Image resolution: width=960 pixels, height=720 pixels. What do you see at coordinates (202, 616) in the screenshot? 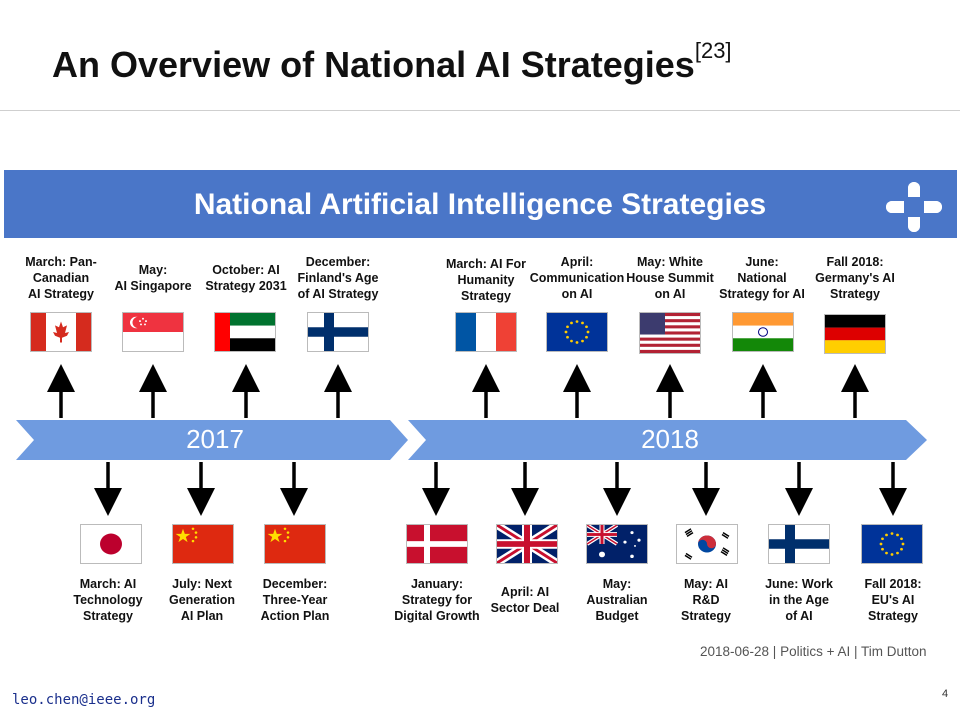
I see `caption-line: AI Plan` at bounding box center [202, 616].